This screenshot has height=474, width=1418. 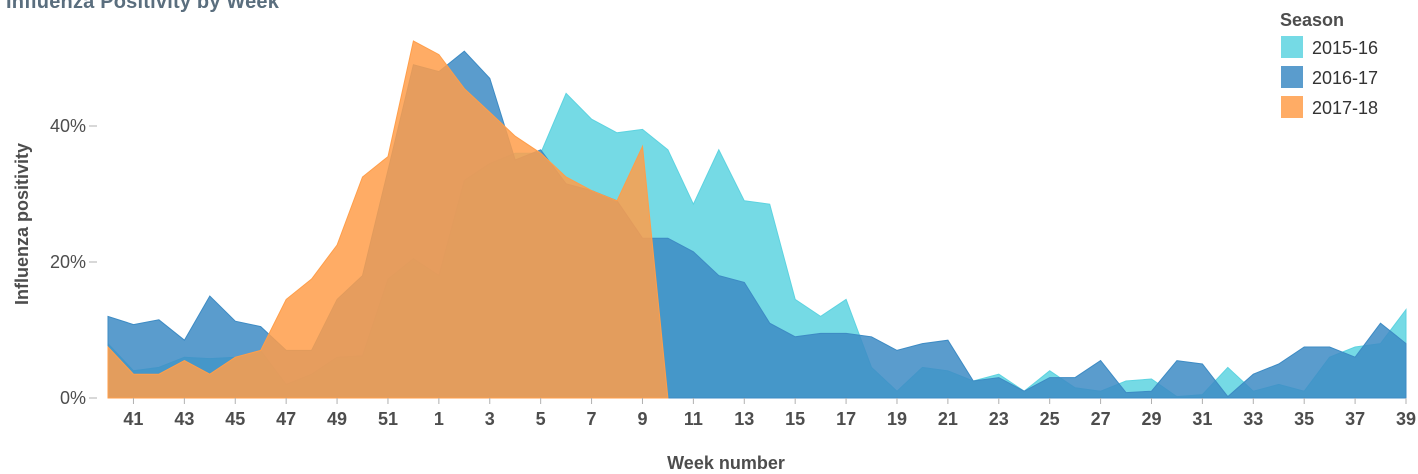 I want to click on chart-title: Influenza Positivity by Week, so click(x=143, y=6).